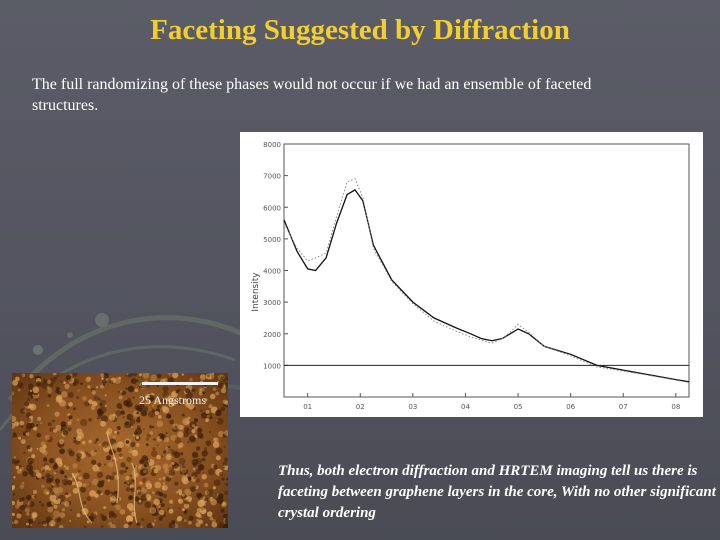  Describe the element at coordinates (518, 407) in the screenshot. I see `x-tick-label: 05` at that location.